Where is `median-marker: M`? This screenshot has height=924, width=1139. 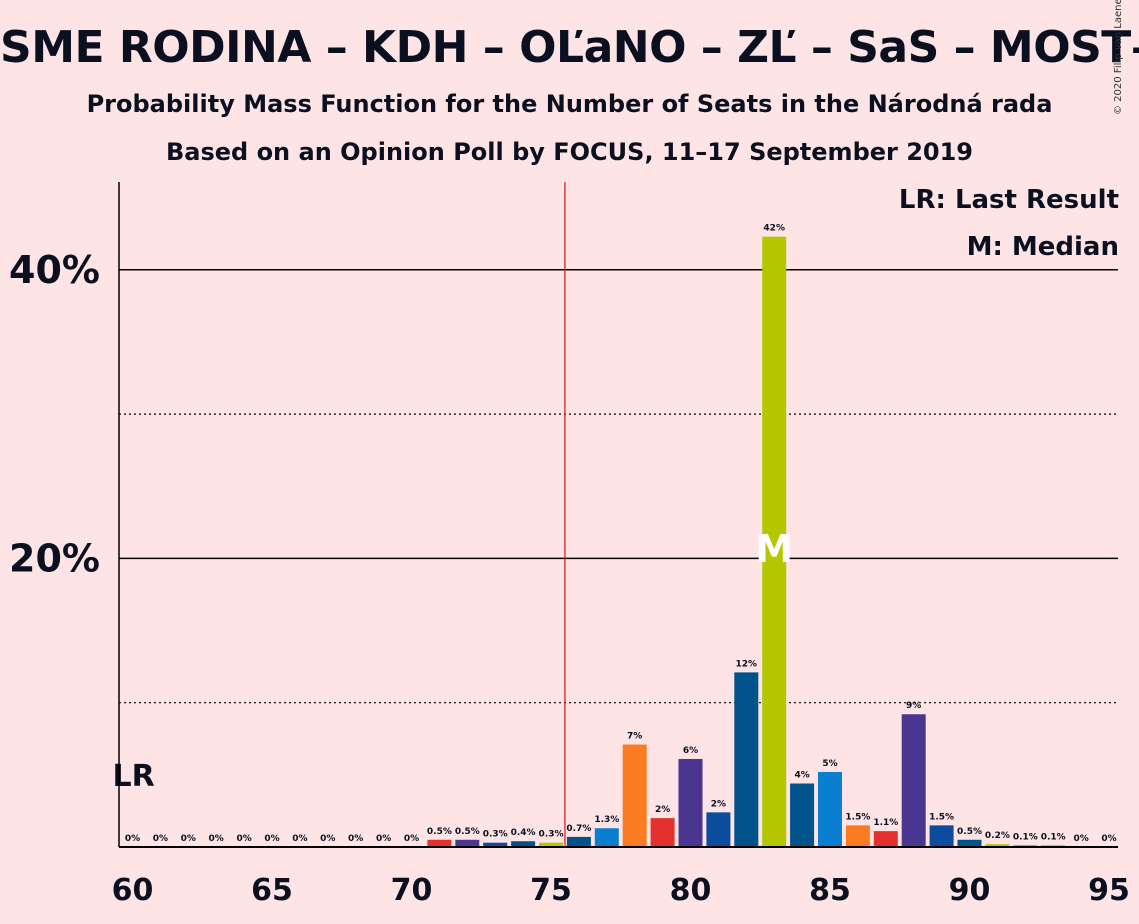 median-marker: M is located at coordinates (774, 549).